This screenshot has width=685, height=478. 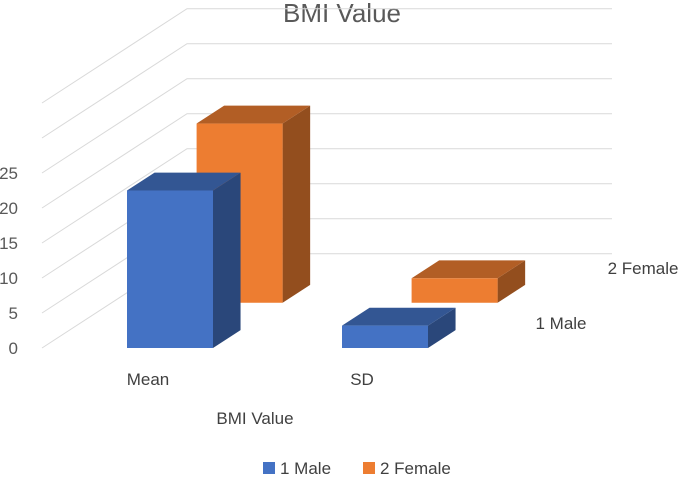 What do you see at coordinates (342, 14) in the screenshot?
I see `chart-title: BMI Value` at bounding box center [342, 14].